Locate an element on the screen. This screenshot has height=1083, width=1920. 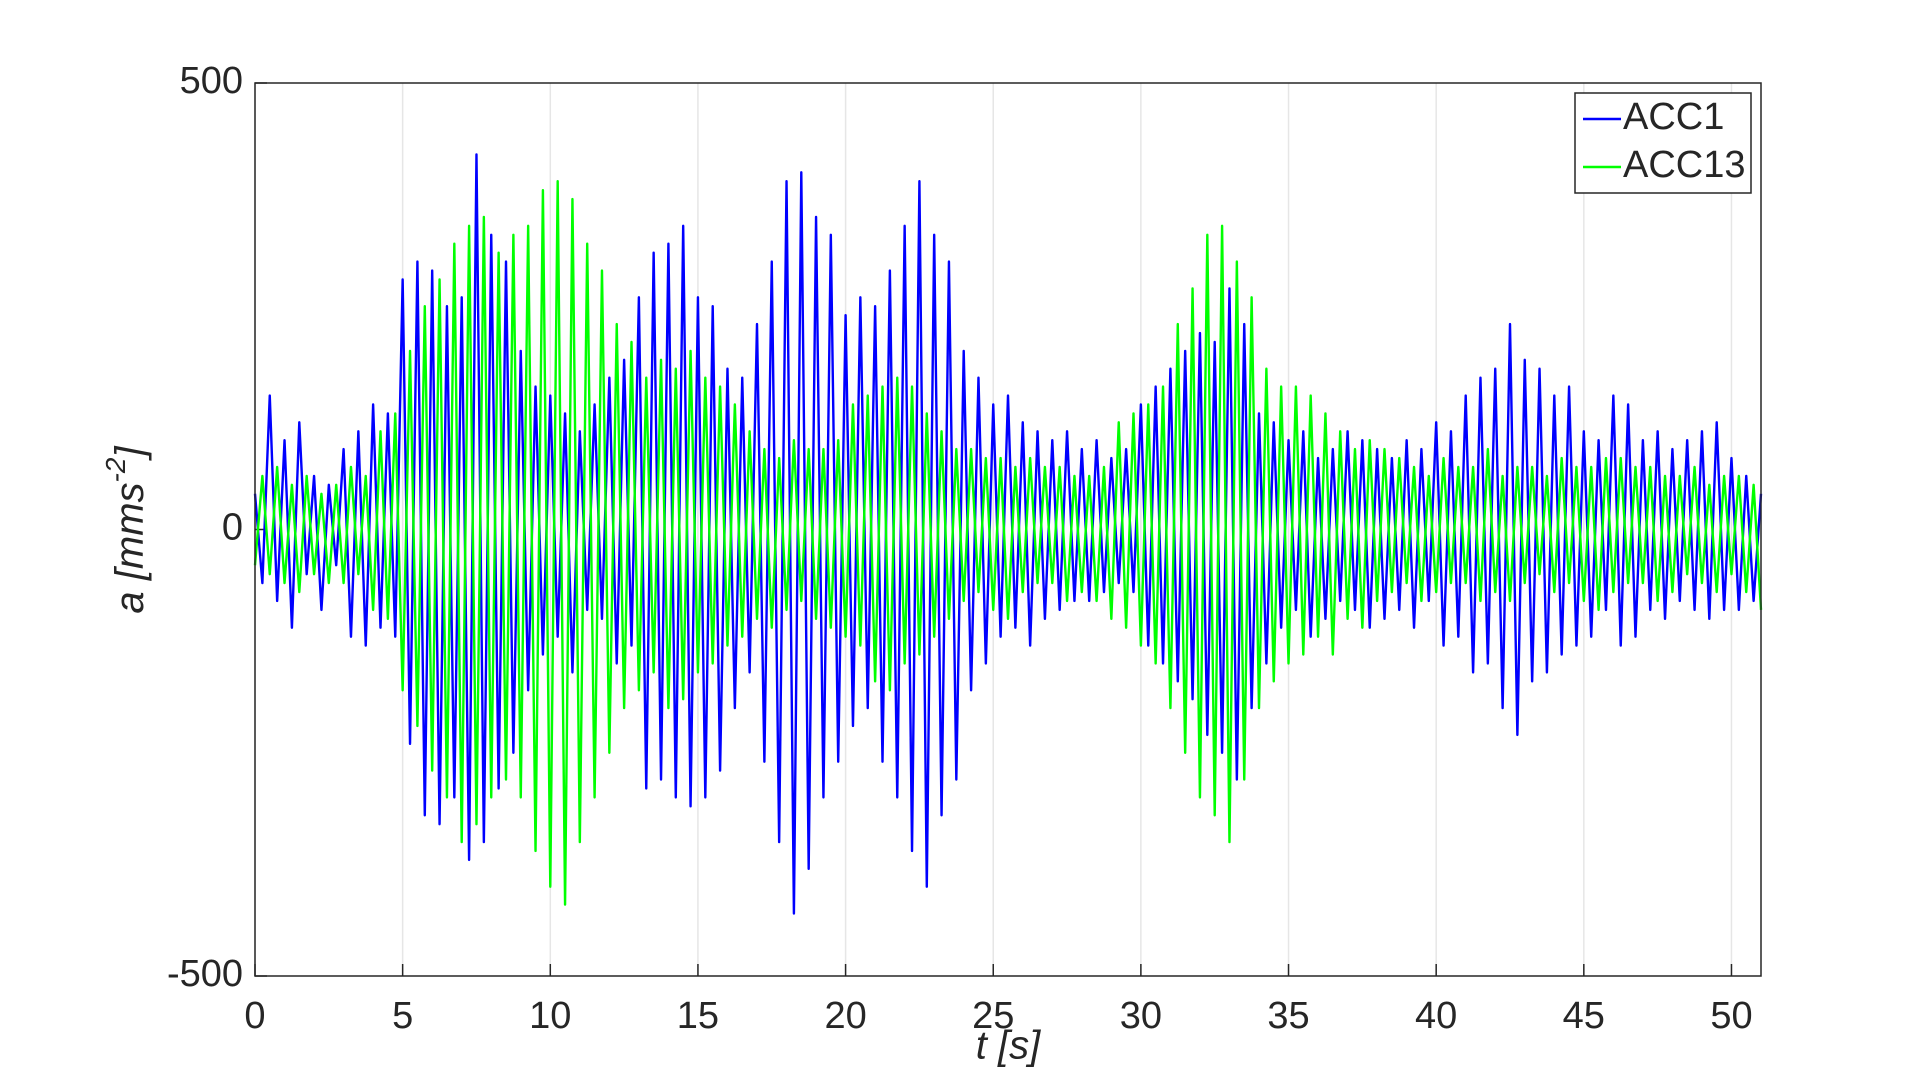
legend-label: ACC1 is located at coordinates (1673, 117).